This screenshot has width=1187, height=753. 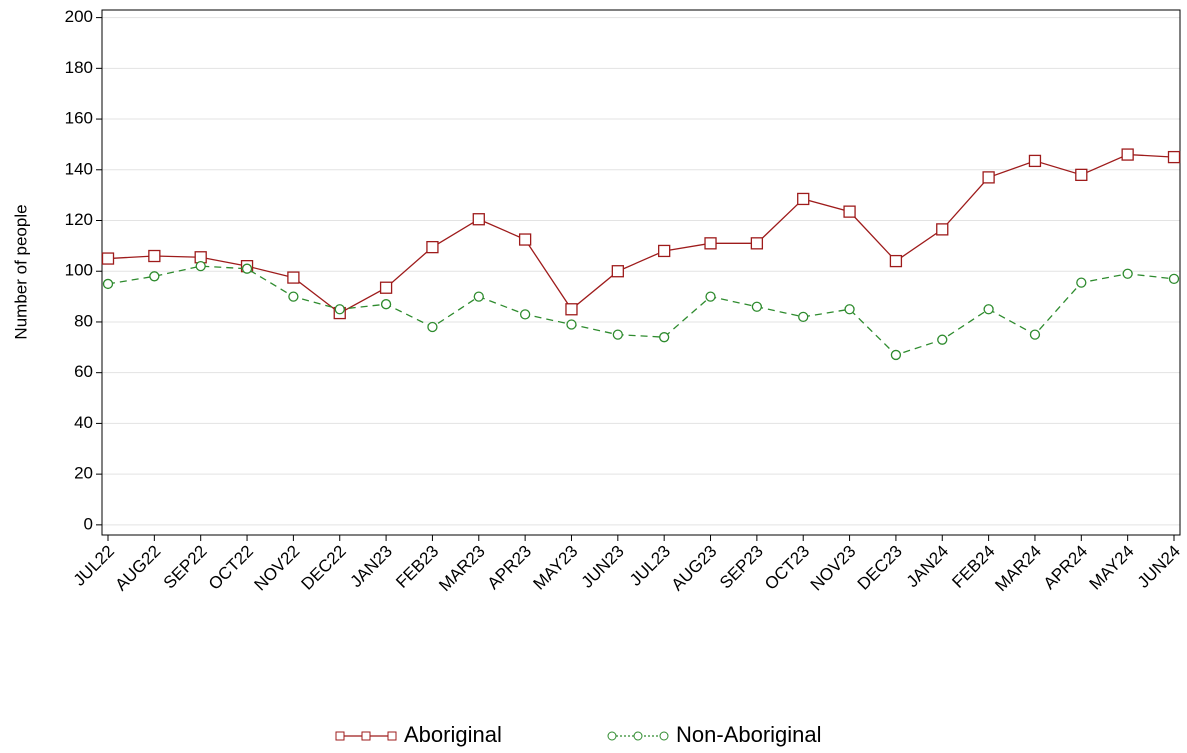 What do you see at coordinates (231, 568) in the screenshot?
I see `x-tick-label: OCT22` at bounding box center [231, 568].